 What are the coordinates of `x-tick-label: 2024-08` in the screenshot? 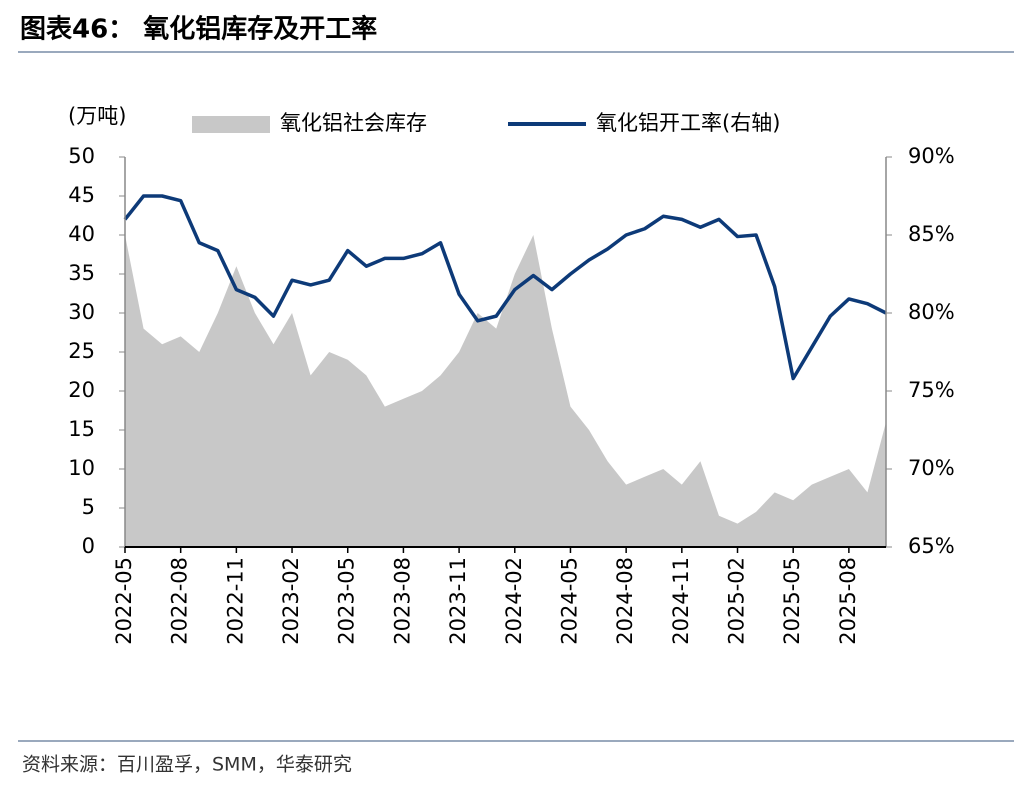 It's located at (625, 601).